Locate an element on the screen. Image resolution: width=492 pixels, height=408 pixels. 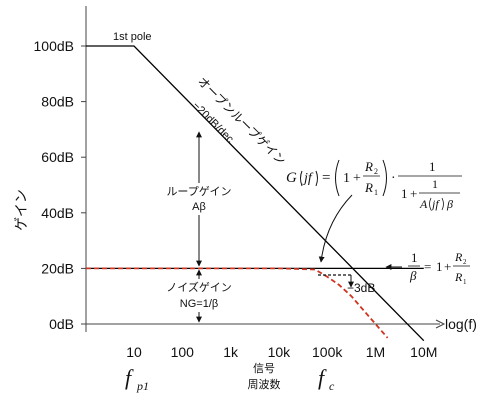
fp1-label: f is located at coordinates (129, 377).